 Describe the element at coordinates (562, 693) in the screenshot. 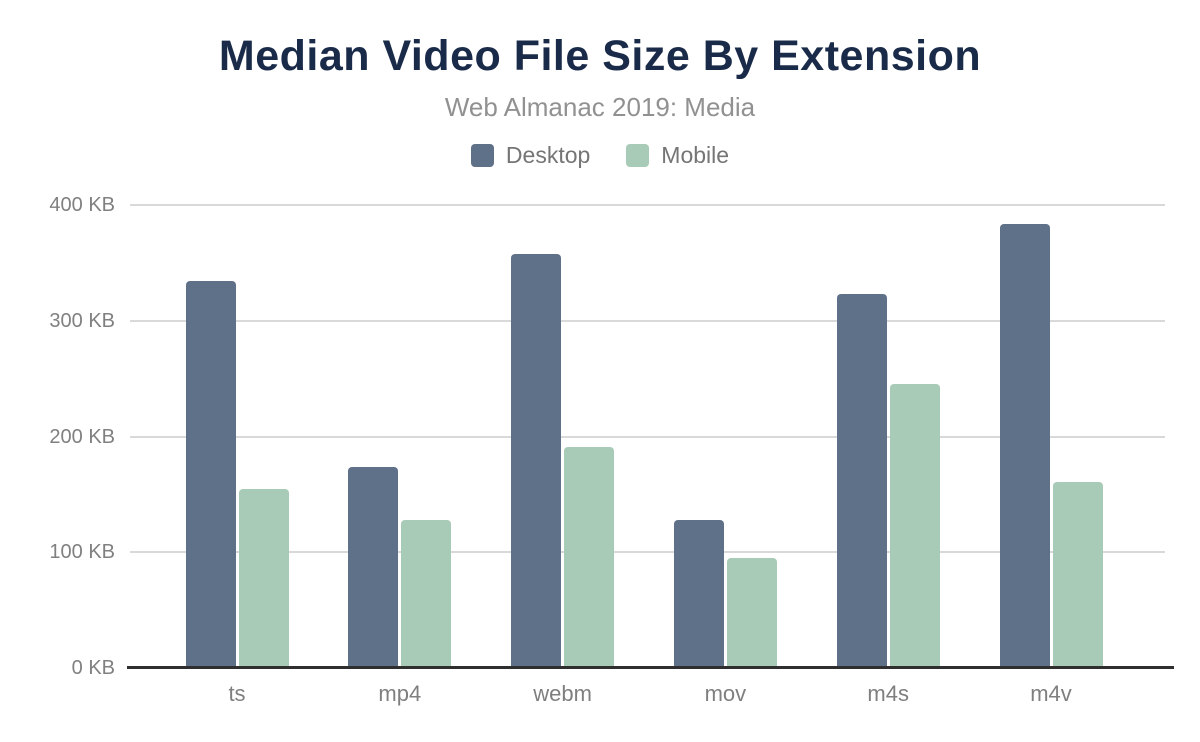

I see `x-axis-label-webm: webm` at that location.